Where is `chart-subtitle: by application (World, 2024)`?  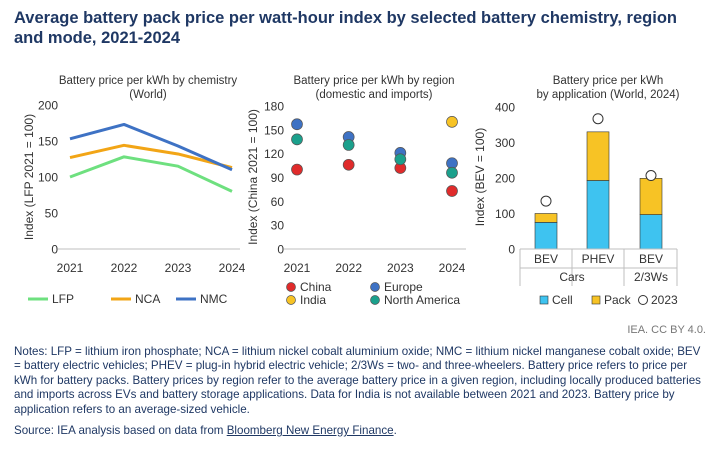
chart-subtitle: by application (World, 2024) is located at coordinates (608, 95).